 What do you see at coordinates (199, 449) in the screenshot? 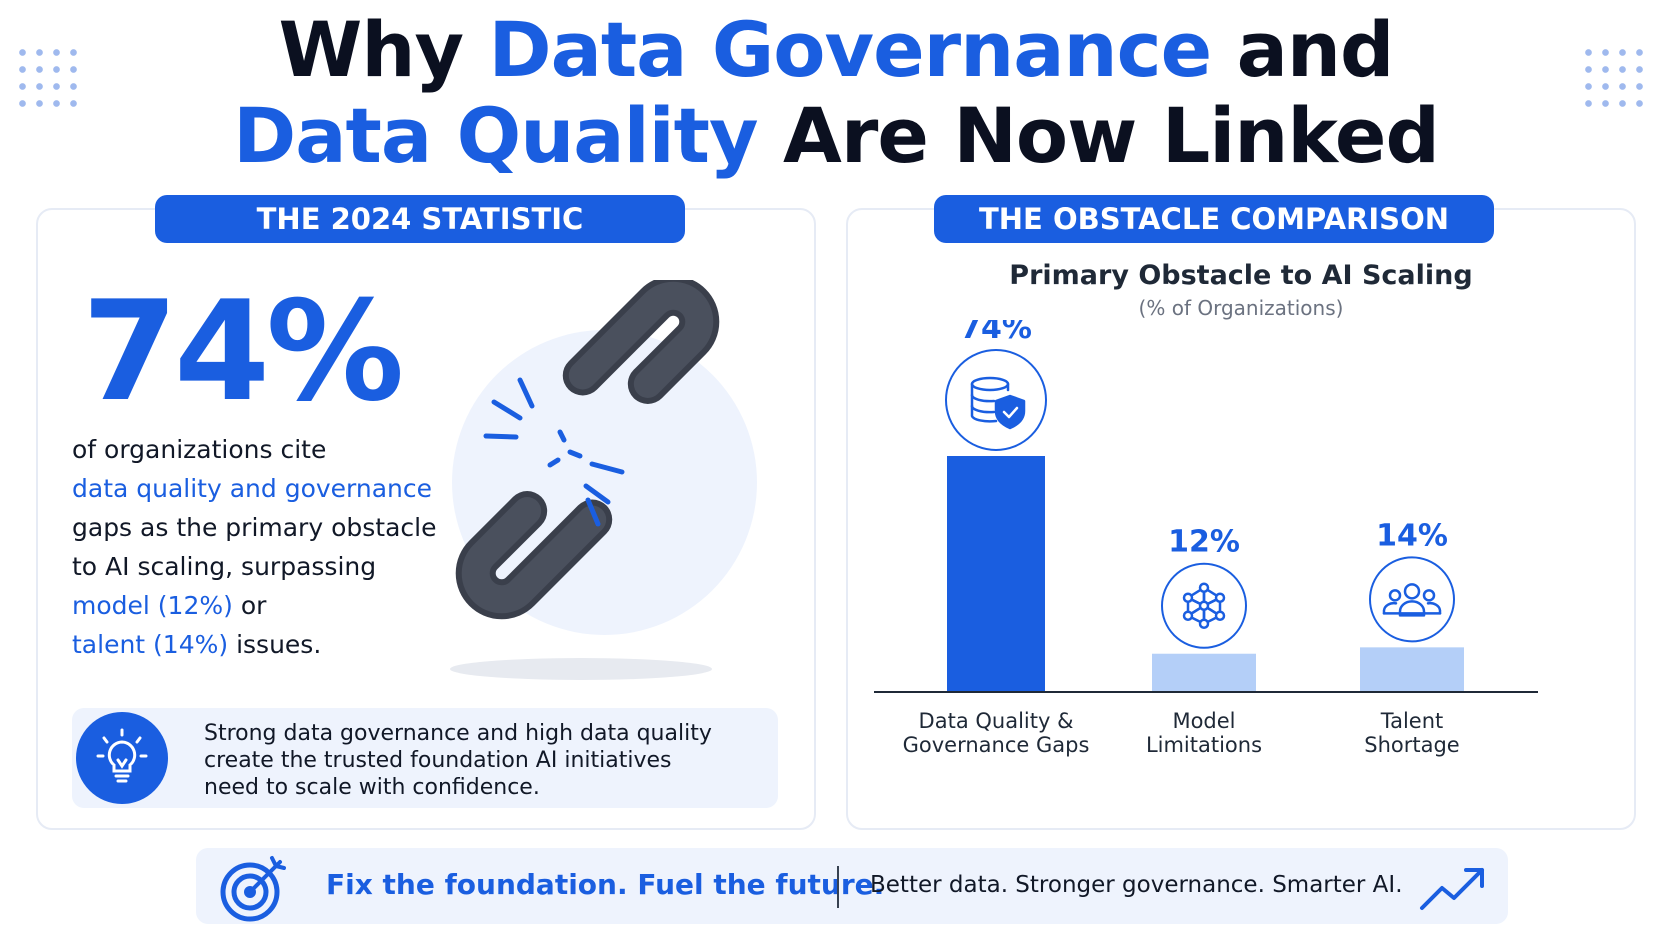
I see `statistic-text: of organizations cite` at bounding box center [199, 449].